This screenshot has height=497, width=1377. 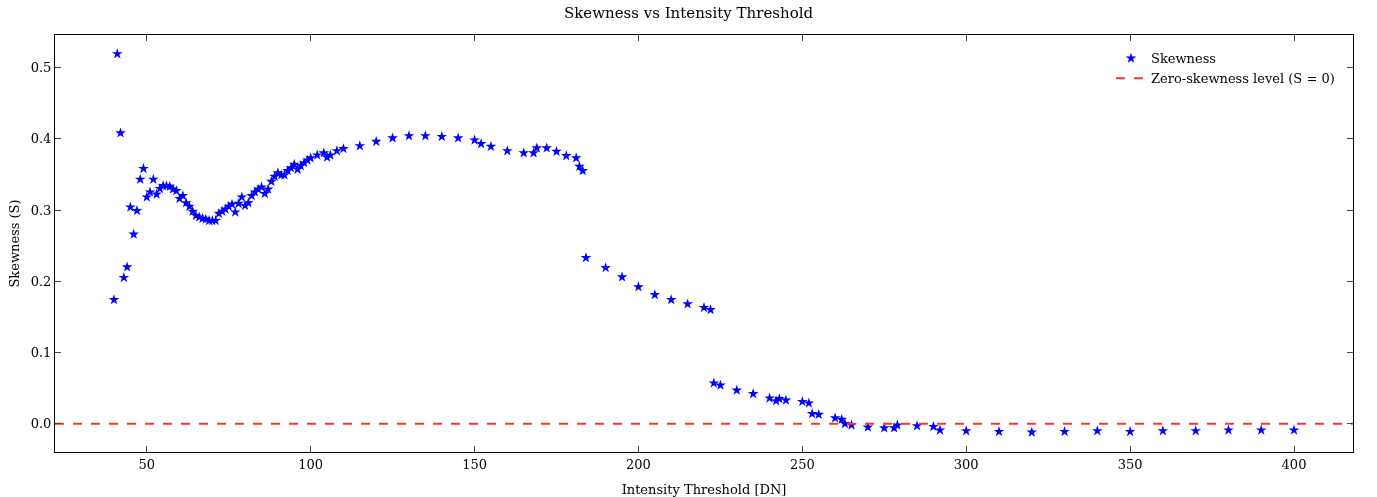 I want to click on x-tick-label: 150, so click(x=474, y=464).